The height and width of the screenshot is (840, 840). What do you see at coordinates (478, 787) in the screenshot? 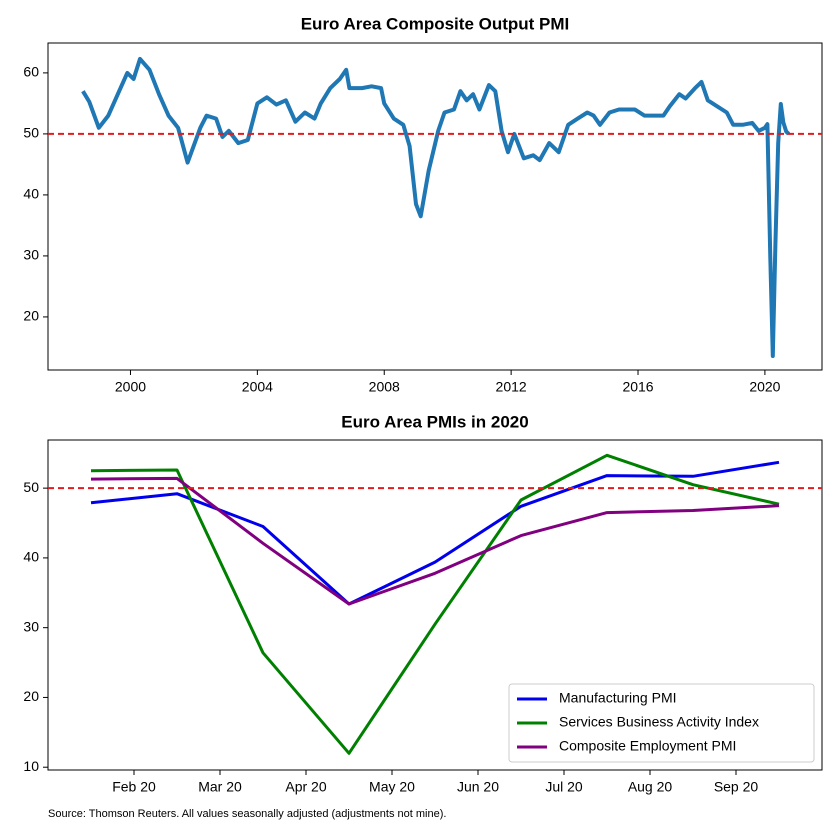
I see `x-tick-label: Jun 20` at bounding box center [478, 787].